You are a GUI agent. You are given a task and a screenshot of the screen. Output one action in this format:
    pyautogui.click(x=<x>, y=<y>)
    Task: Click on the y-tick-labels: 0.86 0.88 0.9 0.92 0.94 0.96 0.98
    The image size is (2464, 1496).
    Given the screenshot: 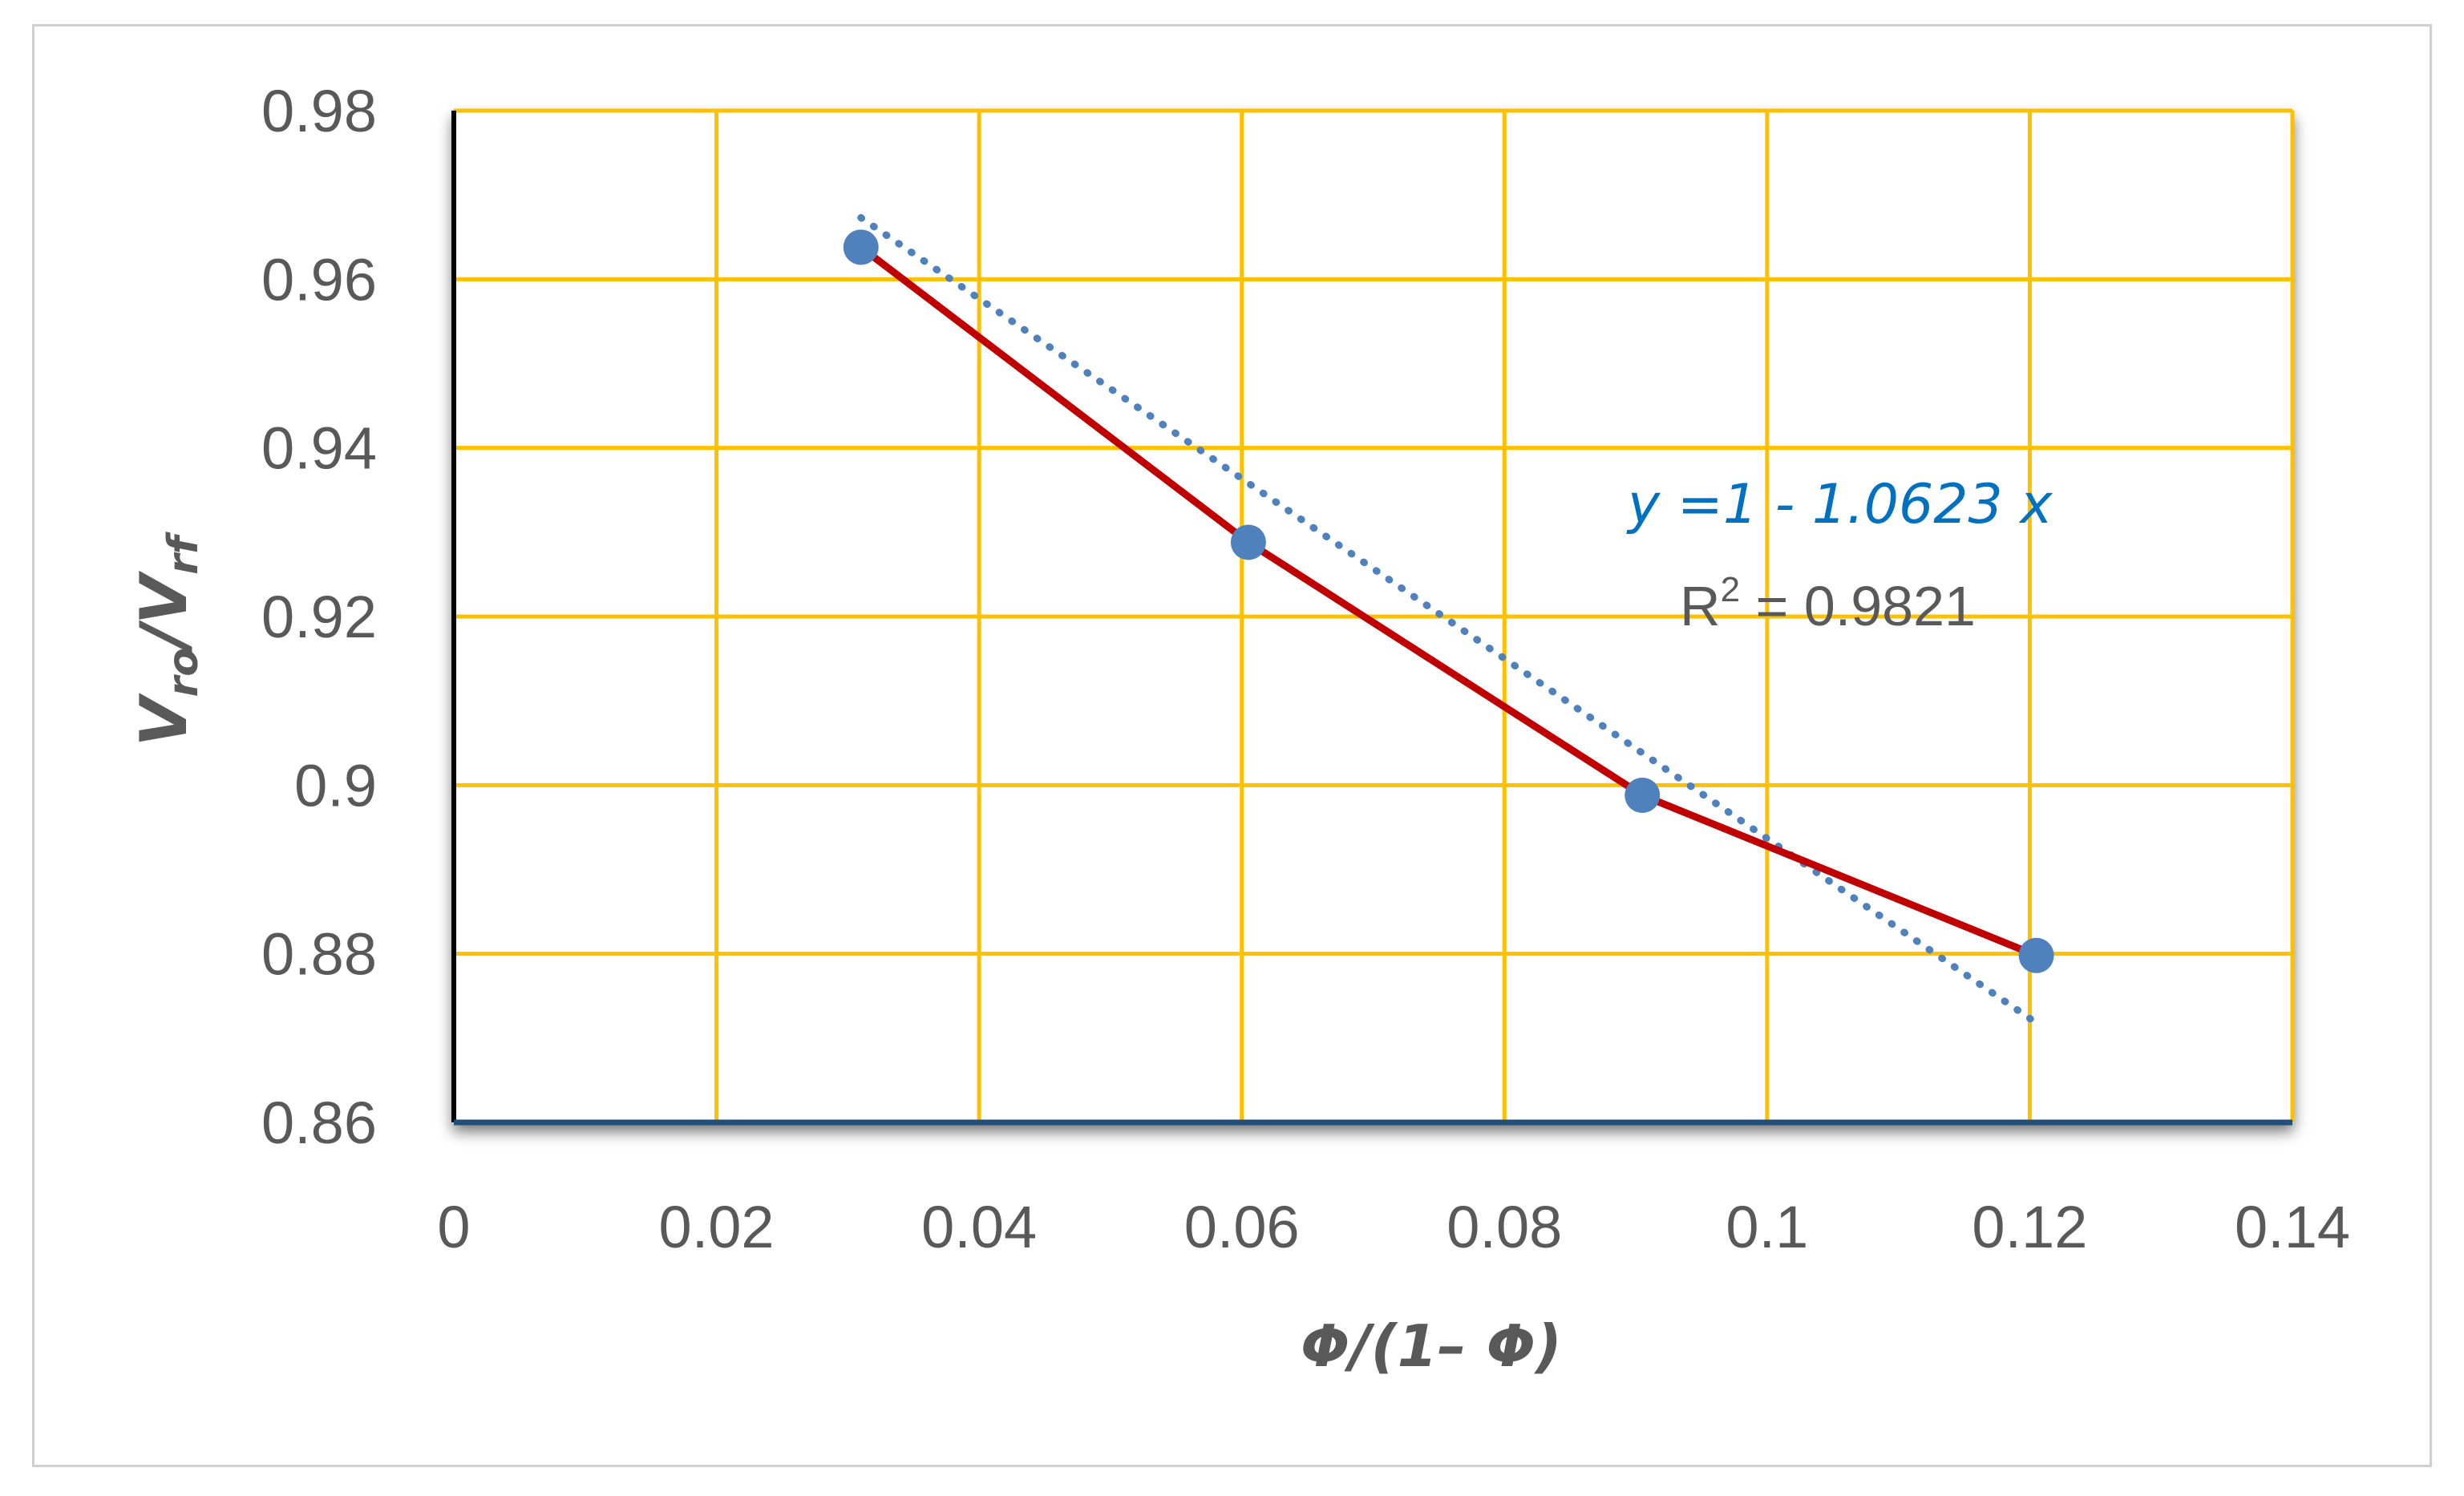 What is the action you would take?
    pyautogui.click(x=319, y=617)
    